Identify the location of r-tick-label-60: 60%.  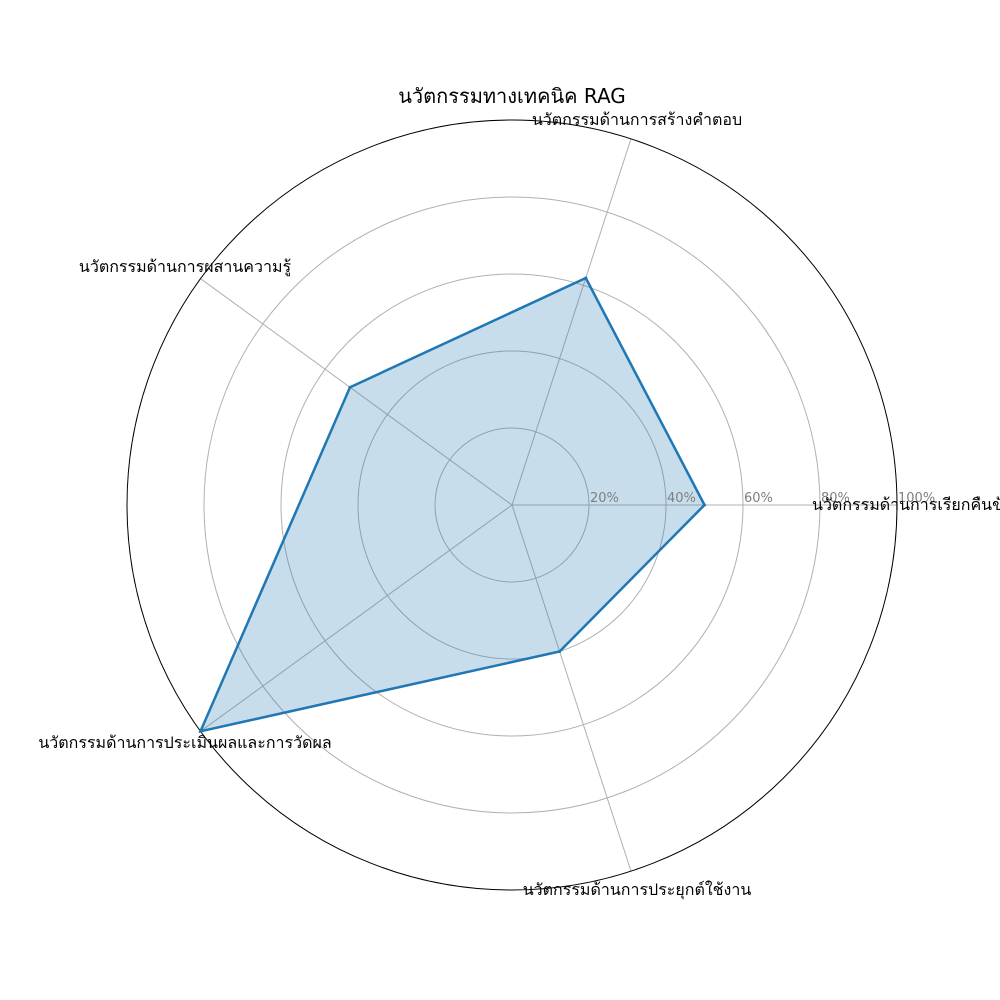
(758, 498).